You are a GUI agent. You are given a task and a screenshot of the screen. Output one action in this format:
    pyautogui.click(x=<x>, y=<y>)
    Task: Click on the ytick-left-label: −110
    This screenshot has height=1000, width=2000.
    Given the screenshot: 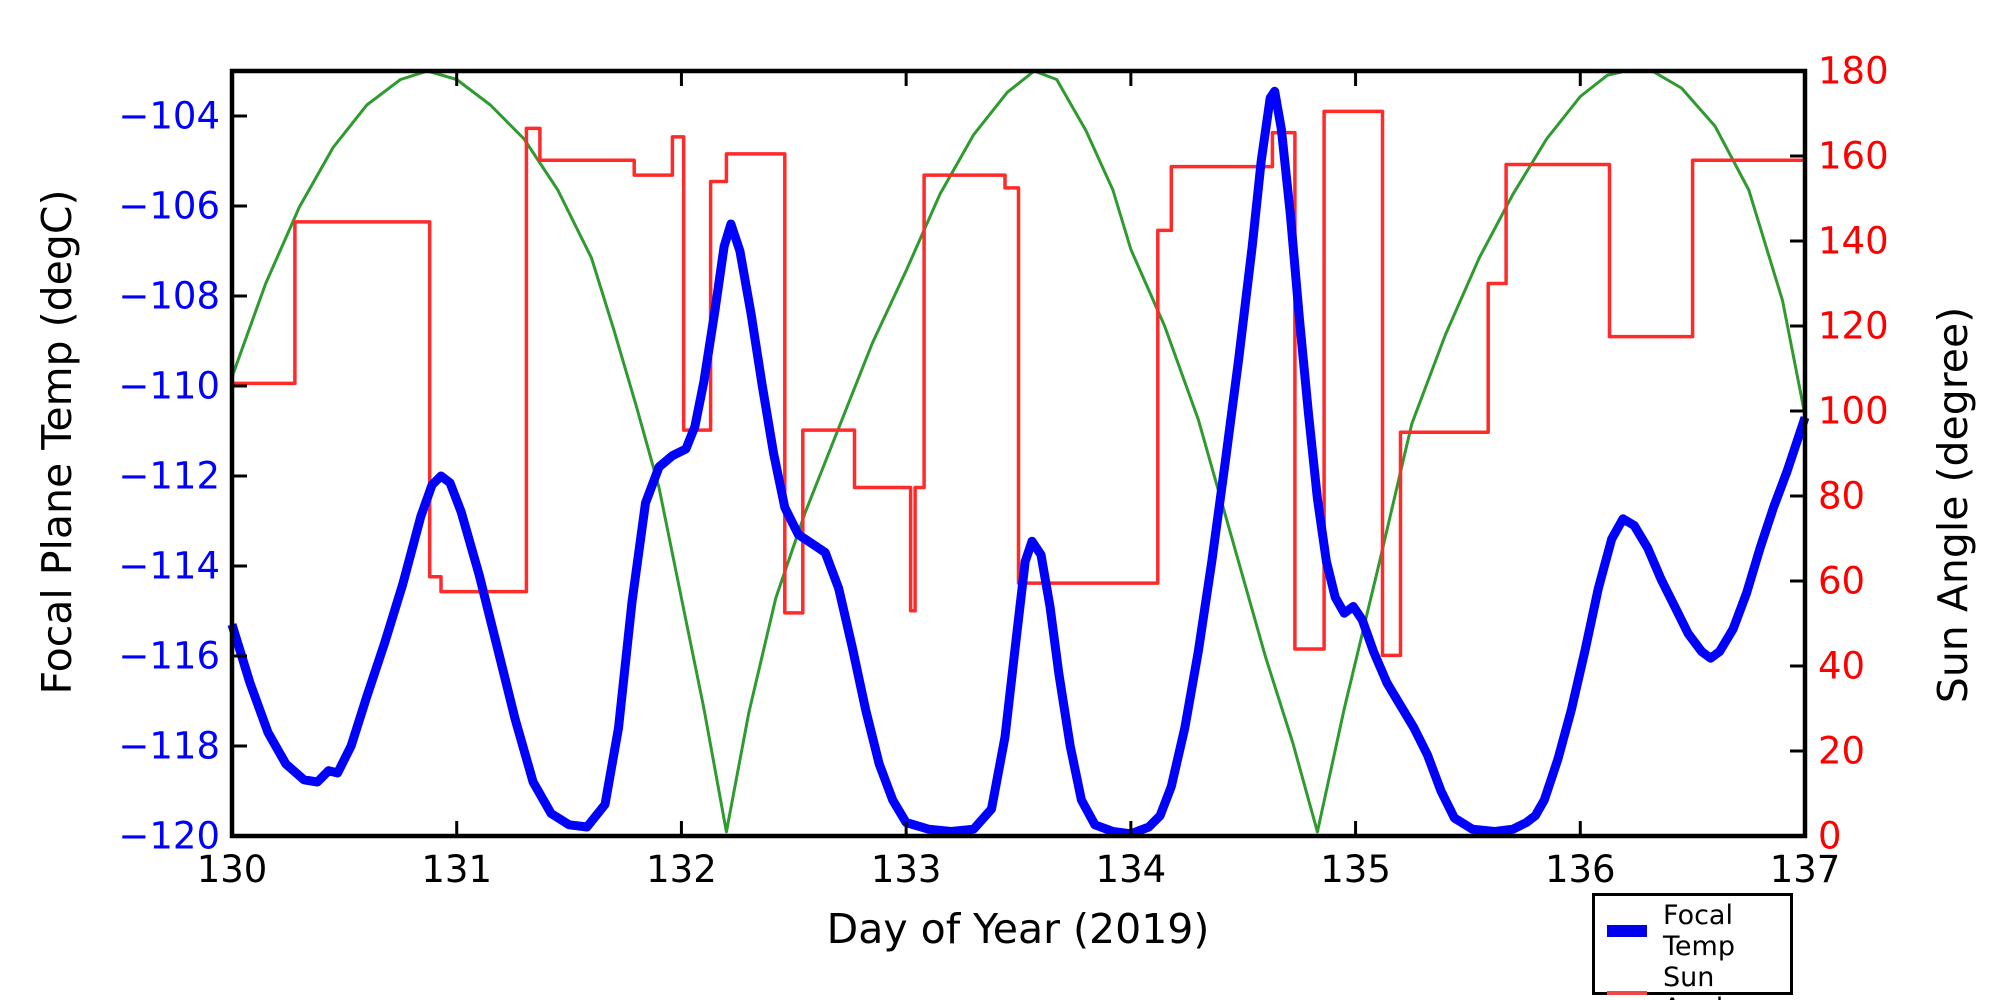 What is the action you would take?
    pyautogui.click(x=169, y=386)
    